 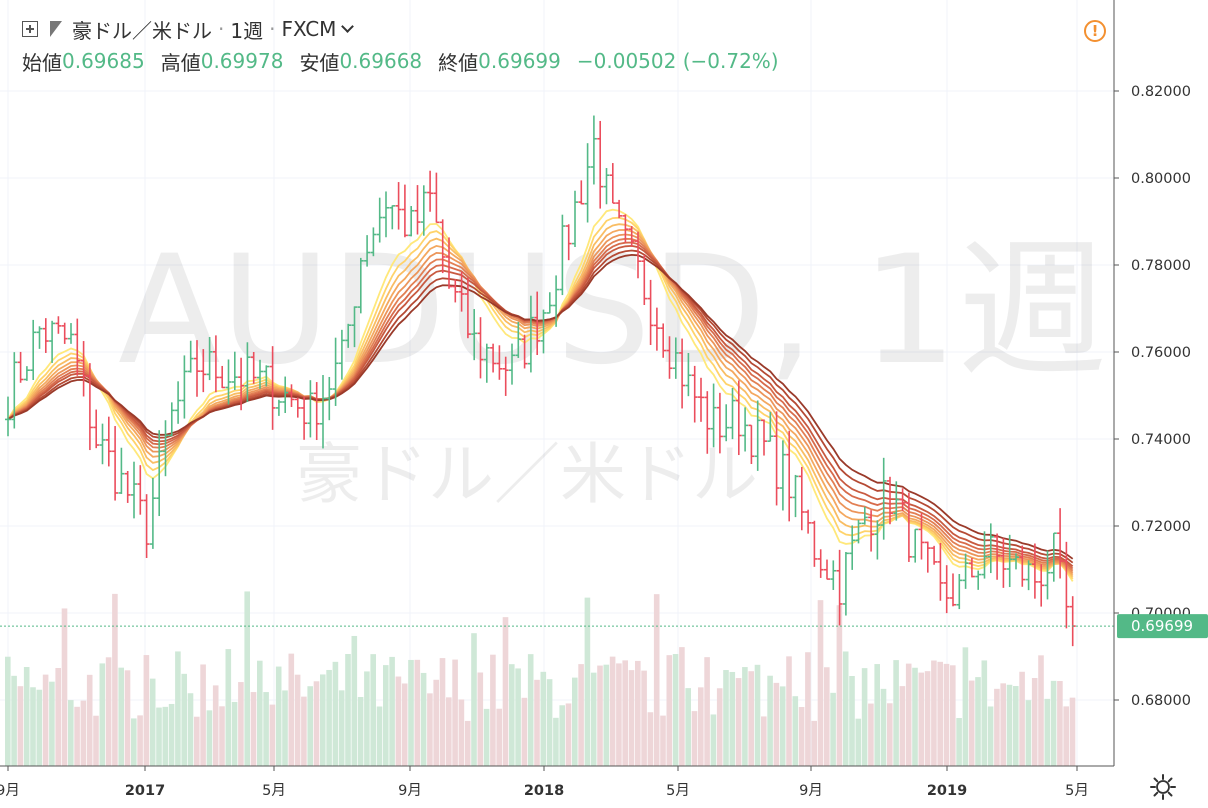 What do you see at coordinates (145, 791) in the screenshot?
I see `x-tick-label: 2017` at bounding box center [145, 791].